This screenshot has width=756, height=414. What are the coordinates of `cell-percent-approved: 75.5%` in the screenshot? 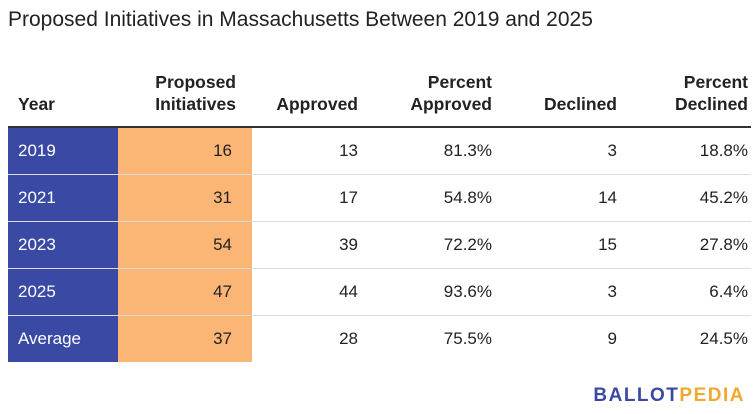 It's located at (467, 338).